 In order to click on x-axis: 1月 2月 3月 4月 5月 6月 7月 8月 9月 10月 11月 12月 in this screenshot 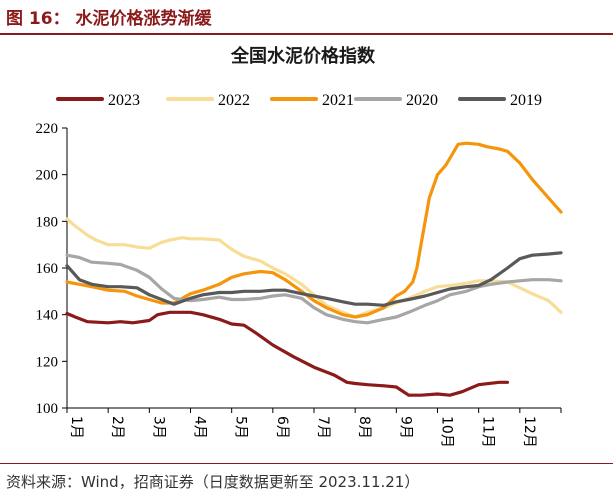, I will do `click(314, 427)`.